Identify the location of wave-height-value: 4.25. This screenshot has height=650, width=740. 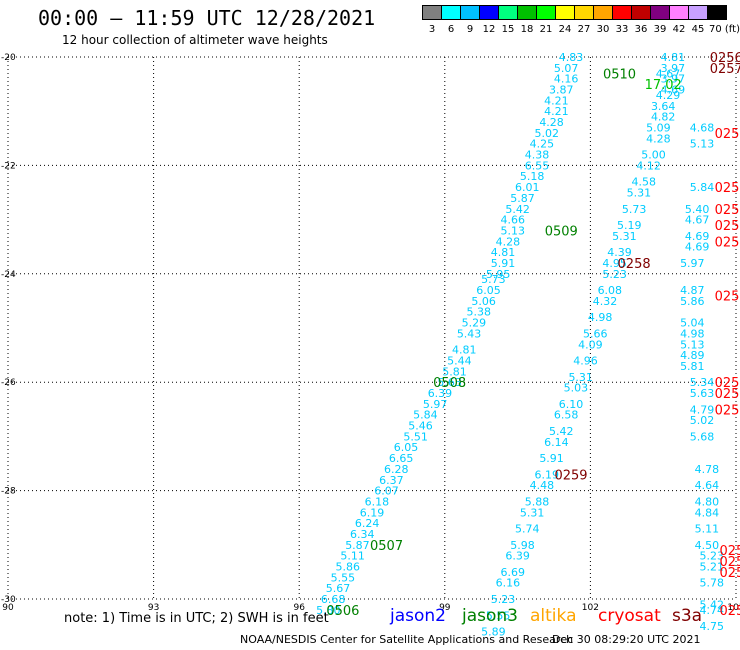
(542, 144).